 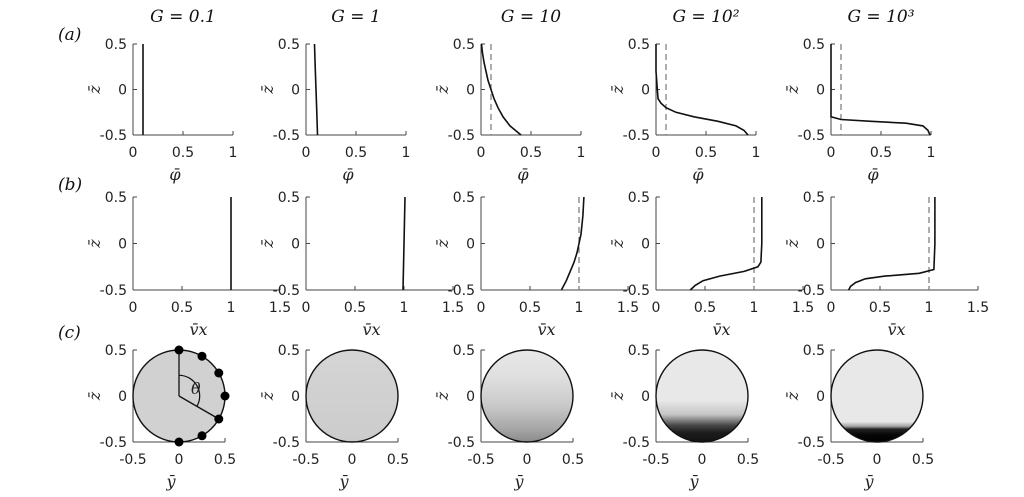 I want to click on column-title: G = 10, so click(x=531, y=17).